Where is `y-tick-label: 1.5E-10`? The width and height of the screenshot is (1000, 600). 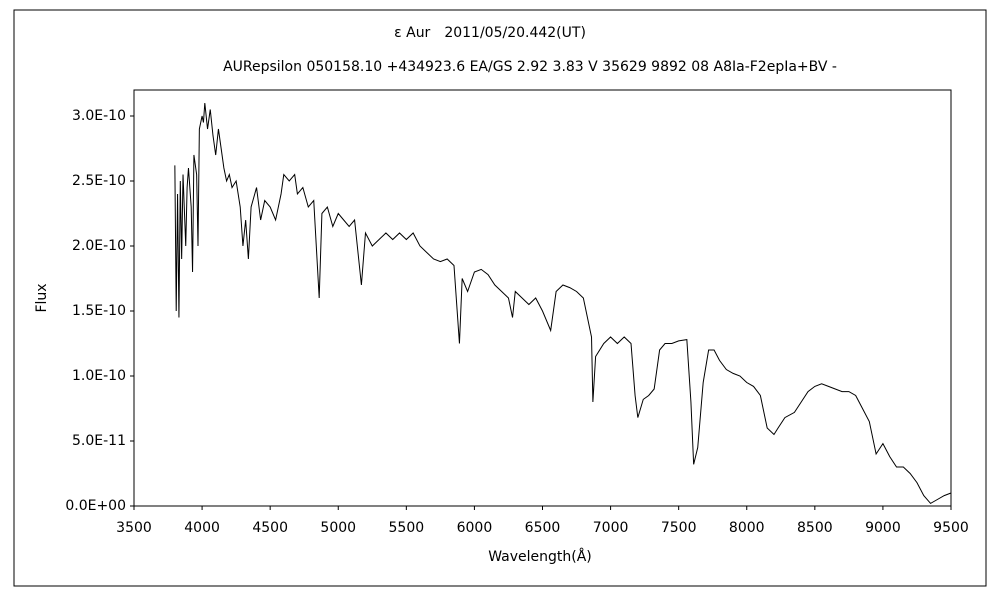
y-tick-label: 1.5E-10 is located at coordinates (99, 311).